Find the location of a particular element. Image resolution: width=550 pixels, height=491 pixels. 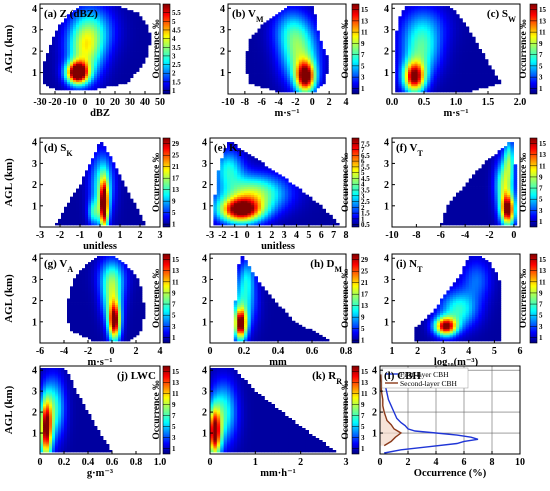

colorbar-tick-label: 5 is located at coordinates (541, 66).